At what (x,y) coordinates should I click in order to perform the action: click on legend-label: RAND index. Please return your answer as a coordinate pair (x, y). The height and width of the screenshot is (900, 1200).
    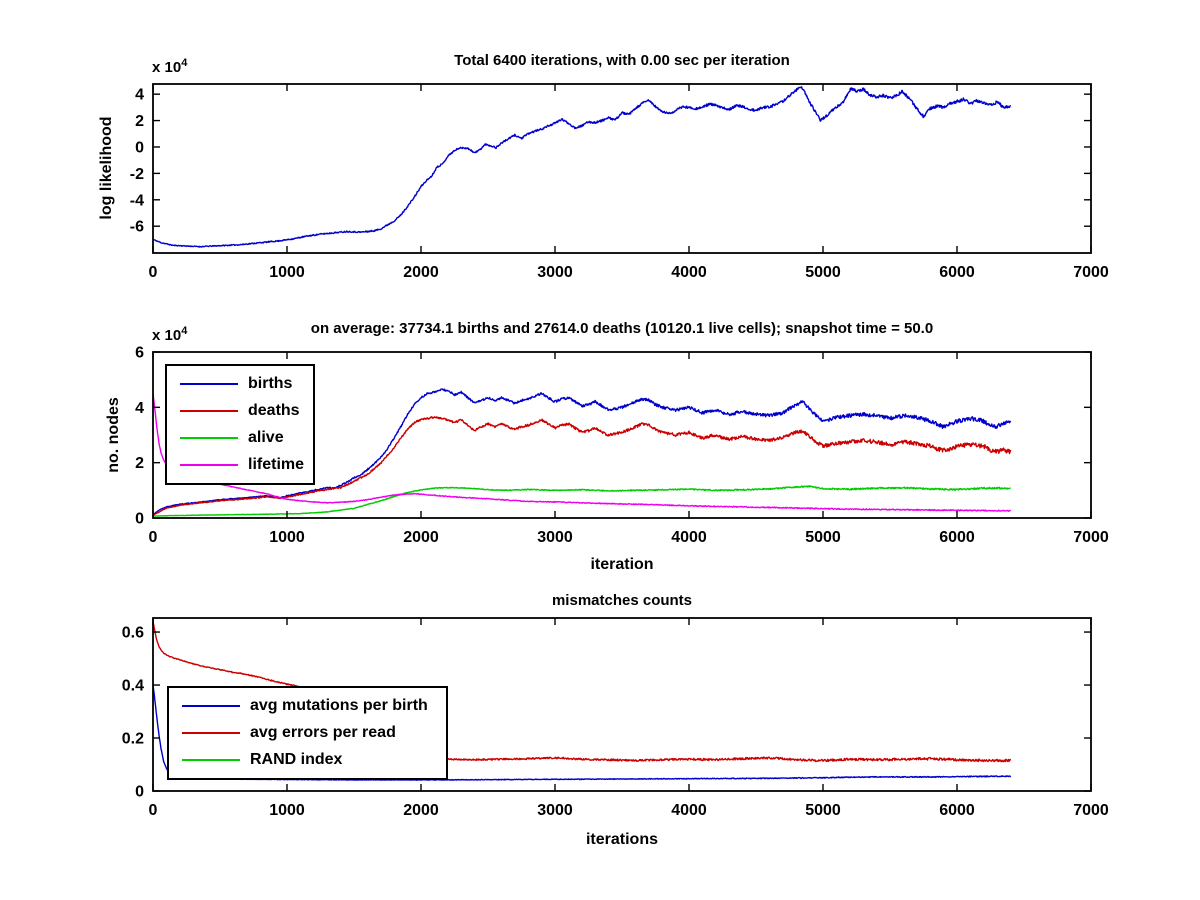
    Looking at the image, I should click on (296, 760).